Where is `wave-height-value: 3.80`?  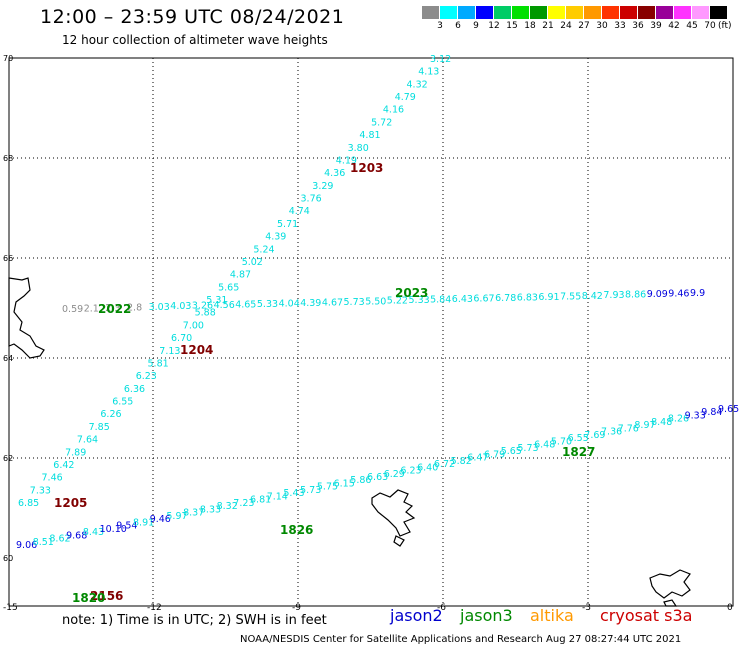
wave-height-value: 3.80 is located at coordinates (358, 148).